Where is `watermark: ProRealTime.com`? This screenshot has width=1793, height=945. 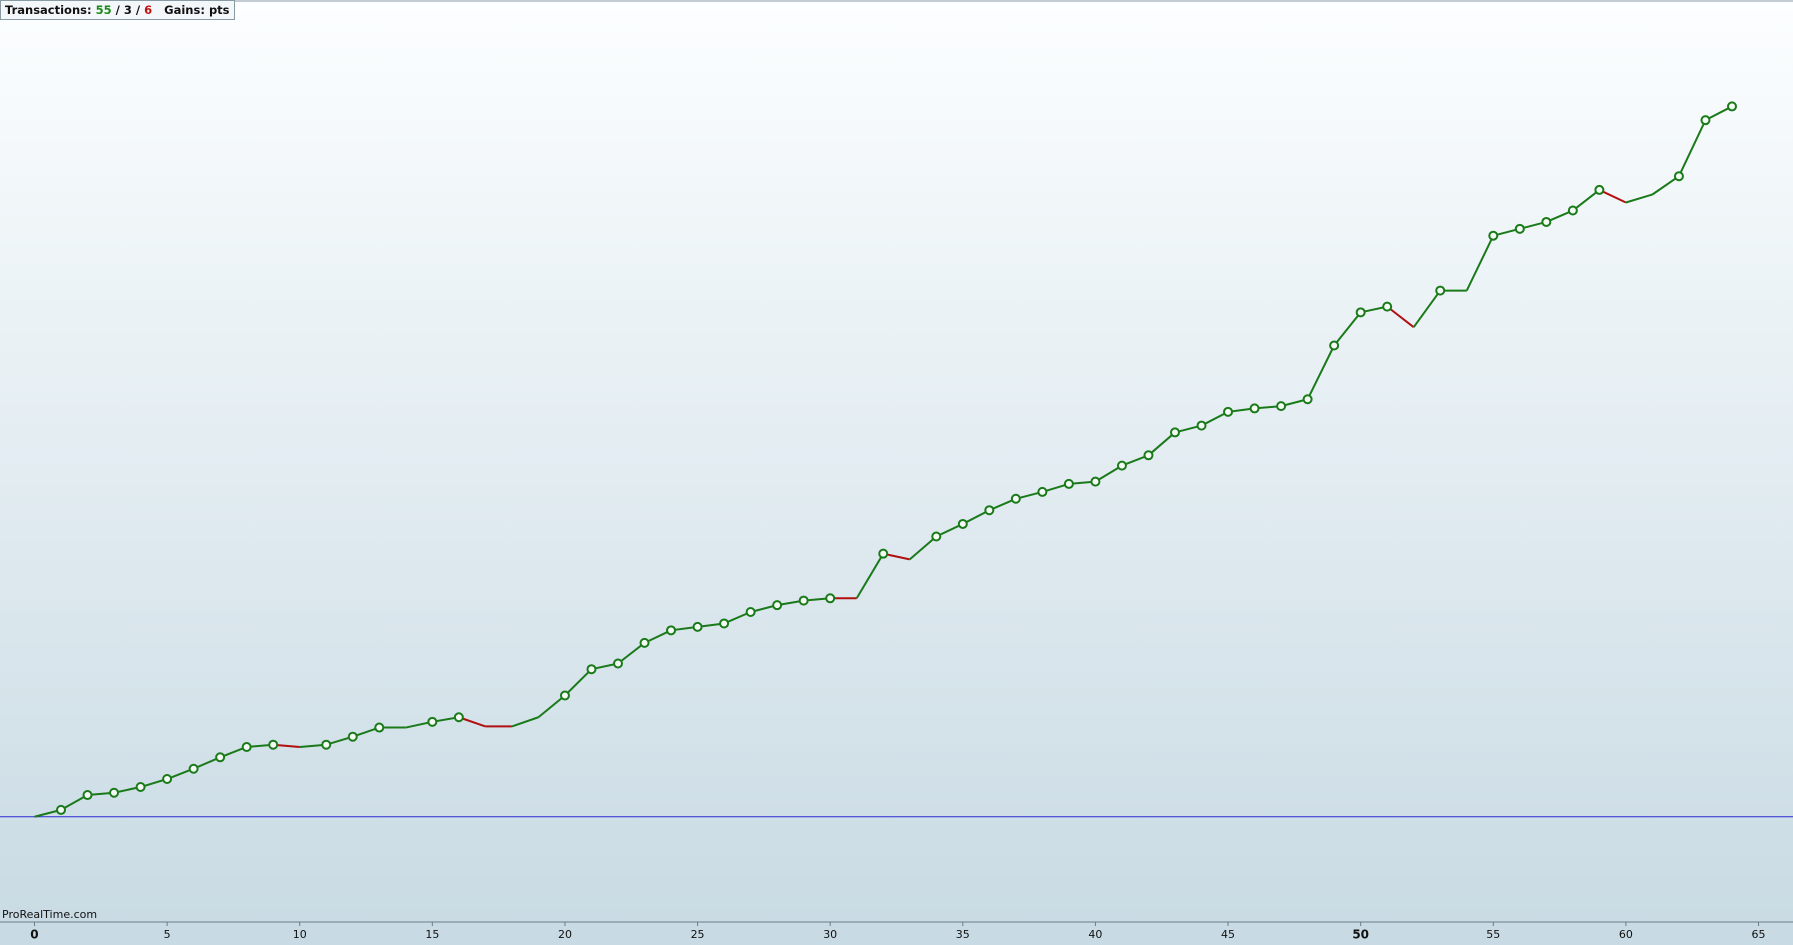
watermark: ProRealTime.com is located at coordinates (49, 914).